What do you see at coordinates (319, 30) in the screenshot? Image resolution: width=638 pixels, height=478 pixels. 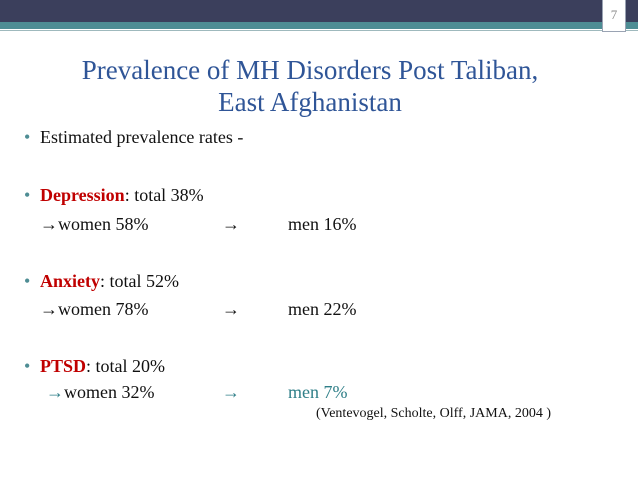 I see `header-divider` at bounding box center [319, 30].